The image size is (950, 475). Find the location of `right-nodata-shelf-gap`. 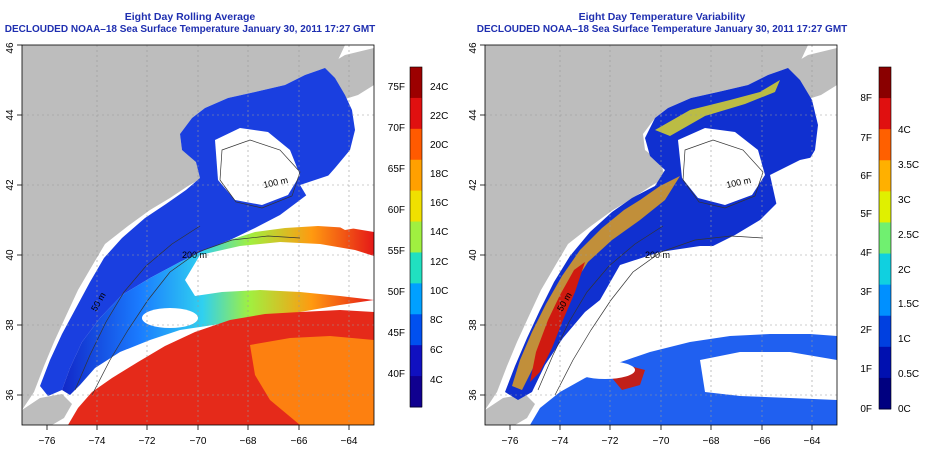

right-nodata-shelf-gap is located at coordinates (605, 370).